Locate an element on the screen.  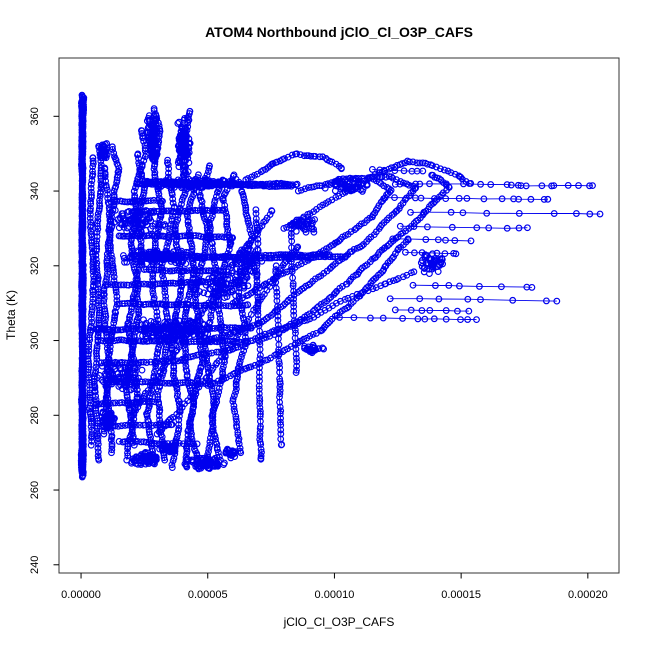
x-tick-label: 0.00020 is located at coordinates (588, 595).